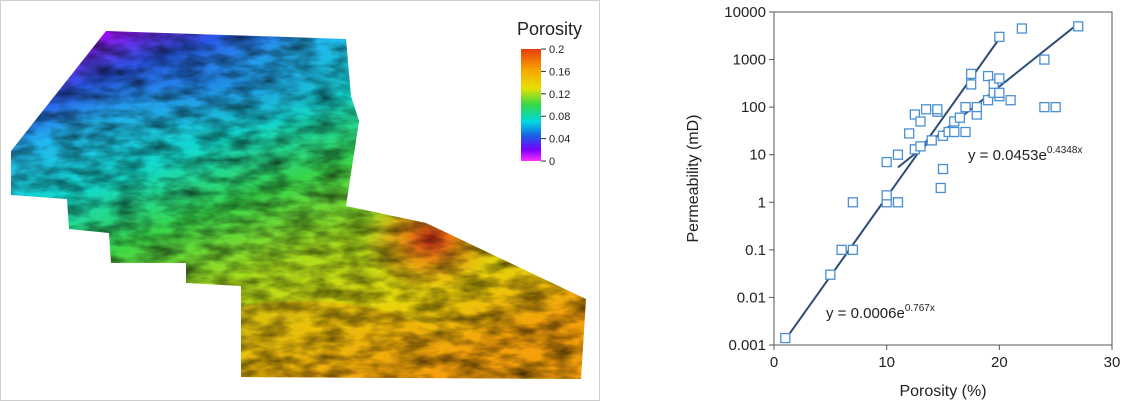 This screenshot has width=1132, height=402. Describe the element at coordinates (1025, 154) in the screenshot. I see `trendline-equation-2: y = 0.0453e0.4348x` at that location.